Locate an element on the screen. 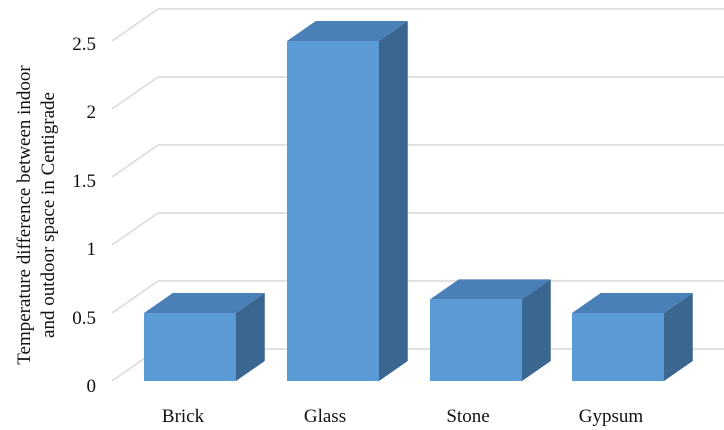 This screenshot has height=430, width=724. bar-side-stone is located at coordinates (536, 330).